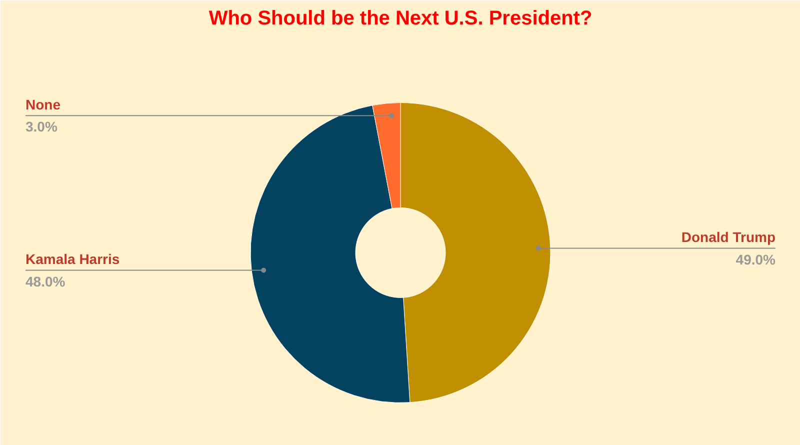  Describe the element at coordinates (400, 19) in the screenshot. I see `chart-title: Who Should be the Next U.S. President?` at that location.